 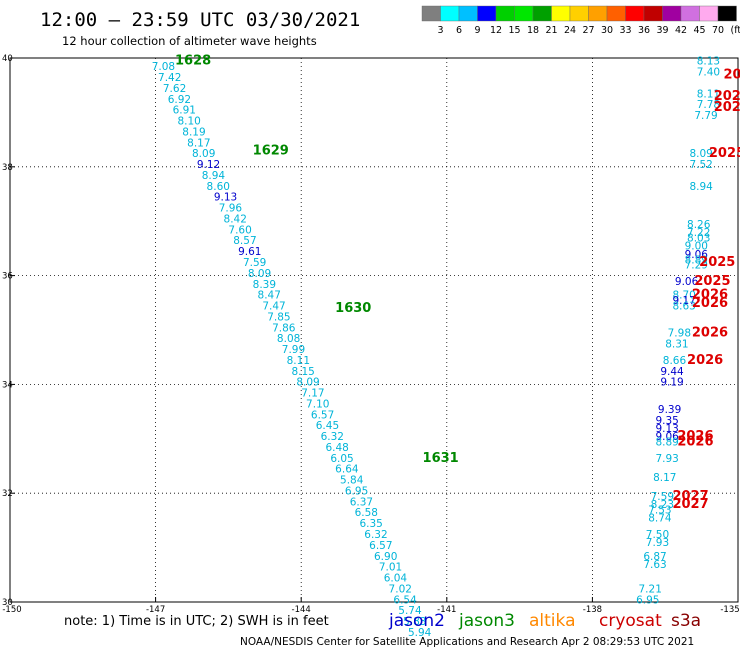 I want to click on wave-height-label: 9.35, so click(x=666, y=421).